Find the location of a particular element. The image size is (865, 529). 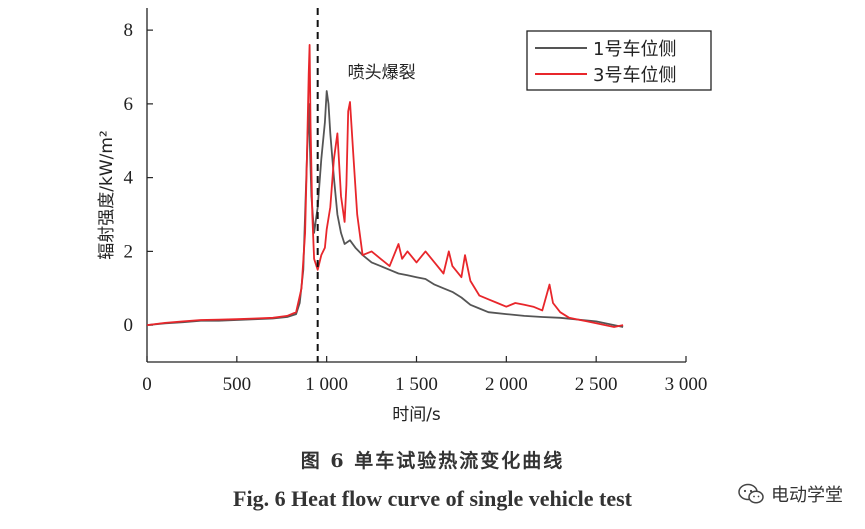

x-axis-label: 时间/s is located at coordinates (416, 415).